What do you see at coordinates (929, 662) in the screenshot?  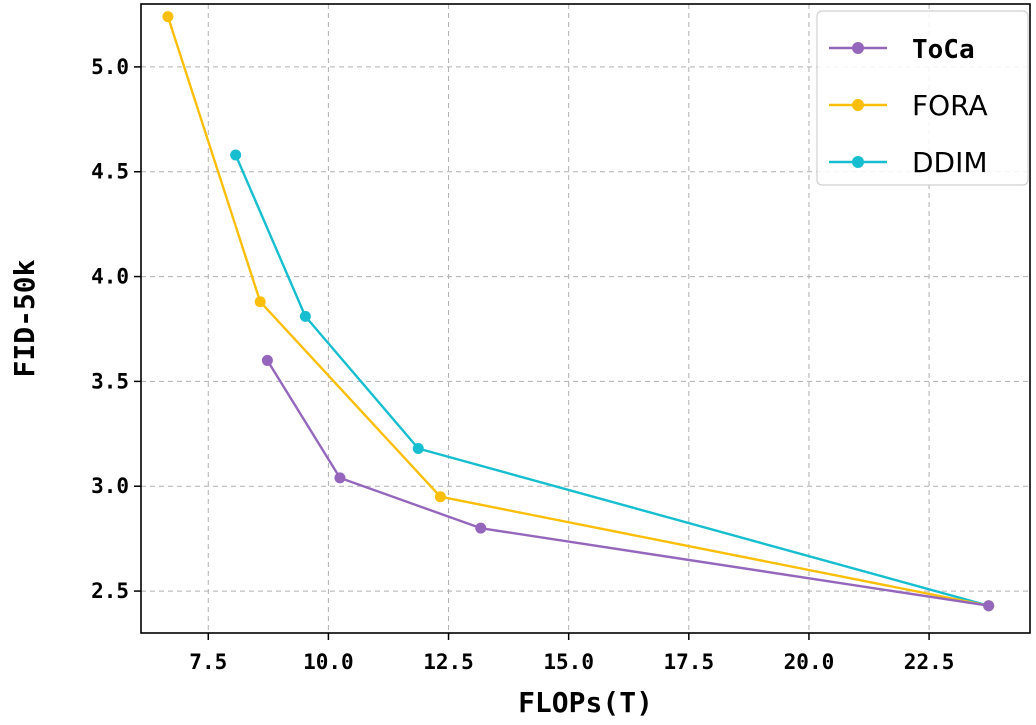 I see `x-tick-label: 22.5` at bounding box center [929, 662].